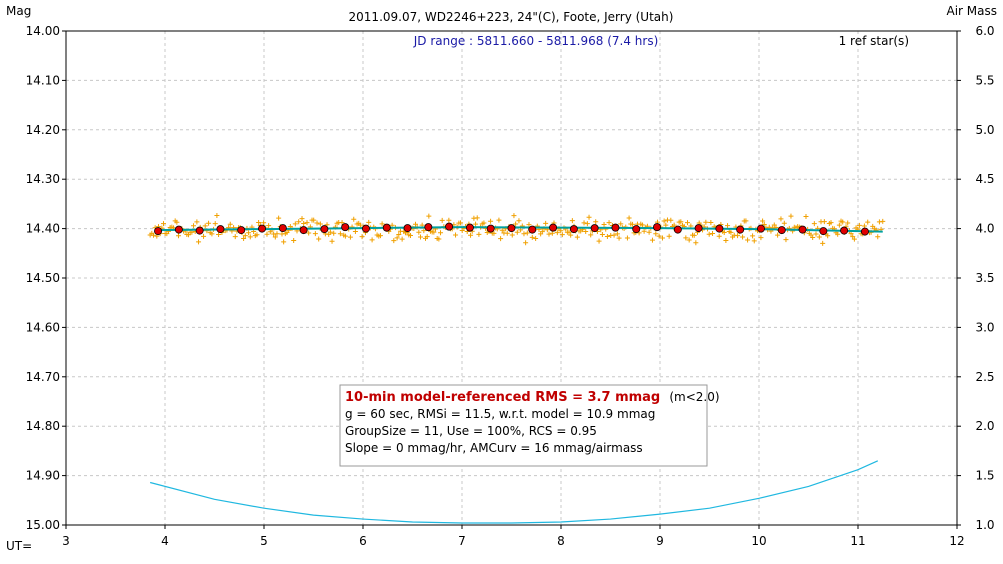 This screenshot has width=1003, height=564. I want to click on jd-range: JD range : 5811.660 - 5811.968 (7.4 hrs), so click(536, 41).